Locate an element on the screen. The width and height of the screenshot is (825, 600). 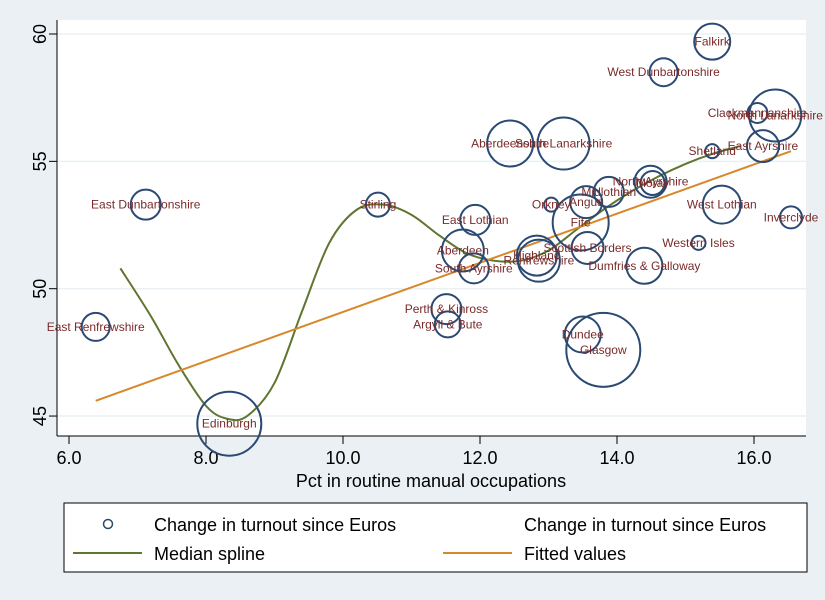
point-label: North Lanarkshire is located at coordinates (776, 116).